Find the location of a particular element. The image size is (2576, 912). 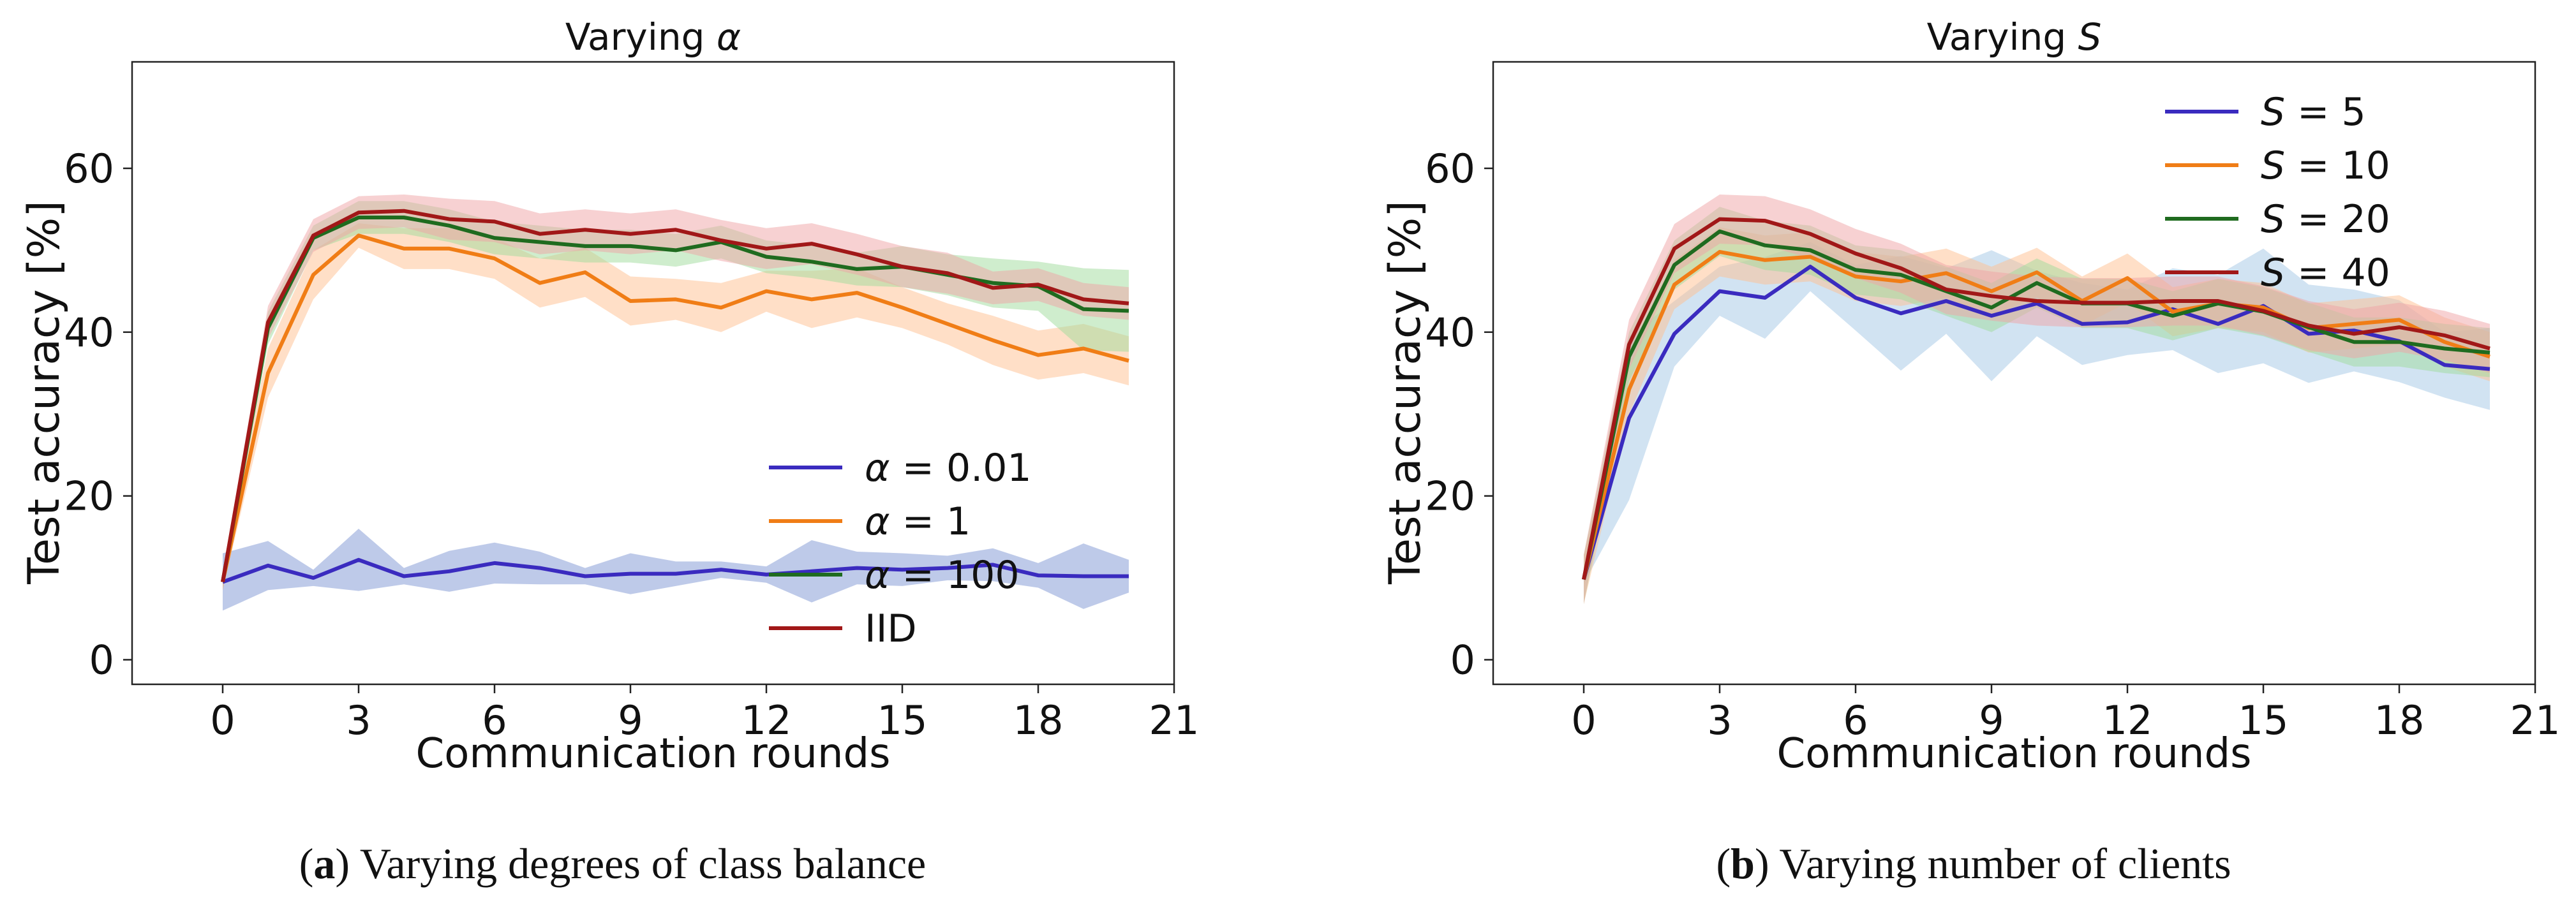

caption-b: (b) Varying number of clients is located at coordinates (1973, 863).